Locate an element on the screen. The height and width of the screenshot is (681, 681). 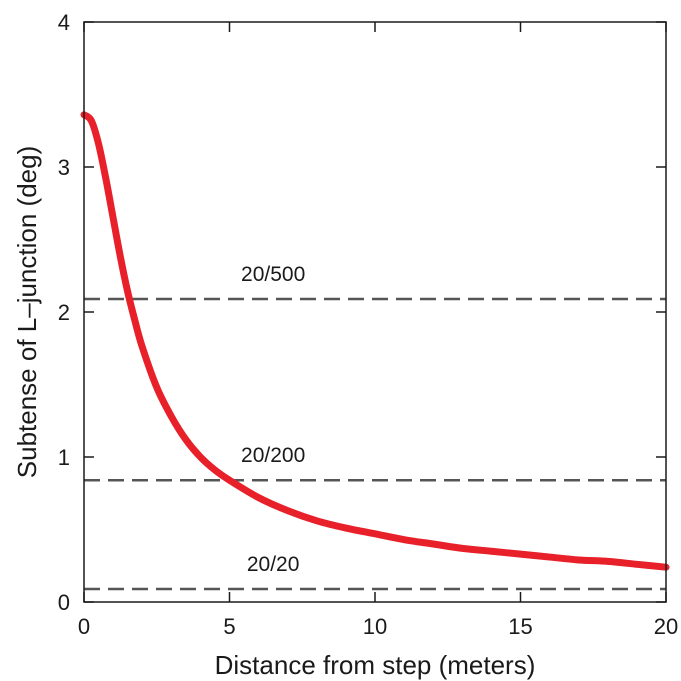
reference-label: 20/20 is located at coordinates (273, 564).